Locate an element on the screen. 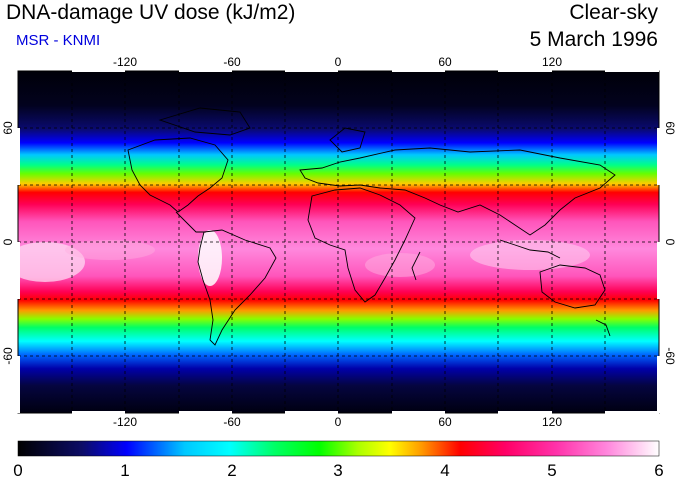 Image resolution: width=678 pixels, height=480 pixels. lon-tick-bottom: 120 is located at coordinates (552, 422).